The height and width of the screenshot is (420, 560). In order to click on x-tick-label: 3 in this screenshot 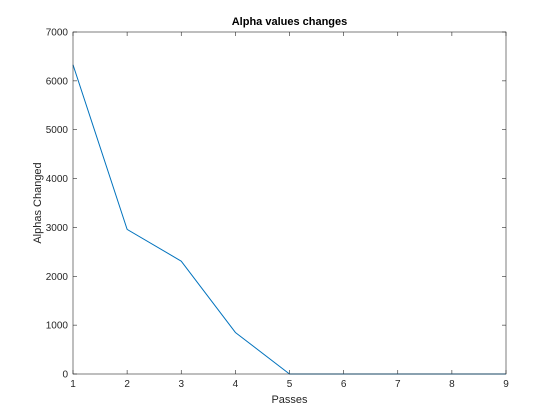, I will do `click(181, 384)`.